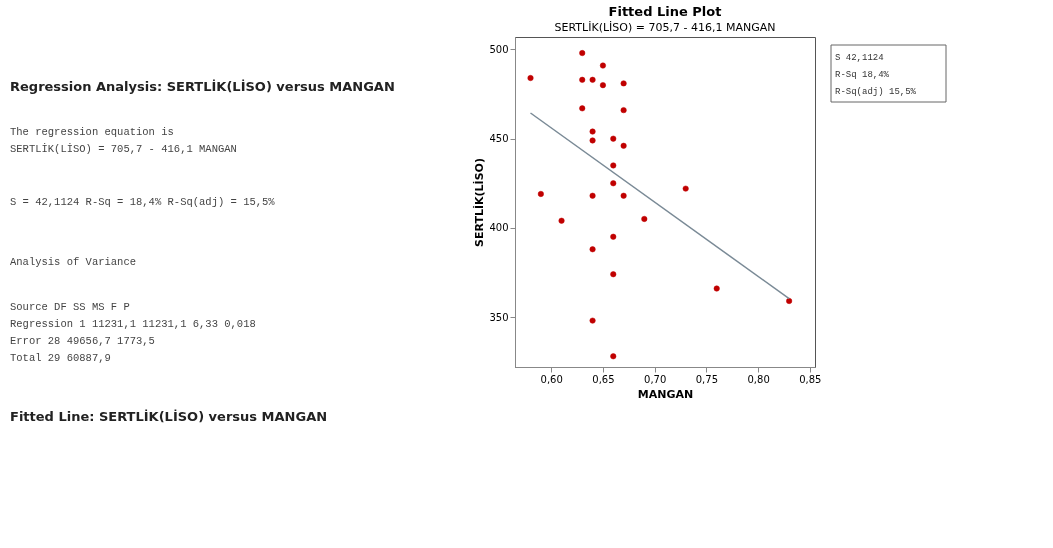 The height and width of the screenshot is (548, 1053). Describe the element at coordinates (499, 228) in the screenshot. I see `y-tick-label: 400` at that location.